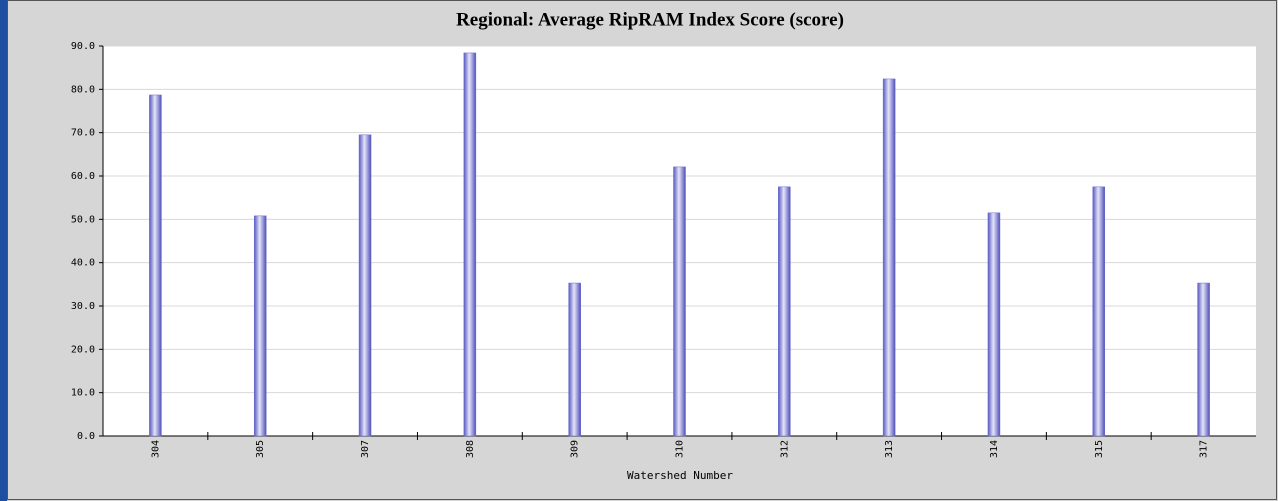 Image resolution: width=1278 pixels, height=501 pixels. Describe the element at coordinates (889, 449) in the screenshot. I see `x-tick-label: 313` at that location.